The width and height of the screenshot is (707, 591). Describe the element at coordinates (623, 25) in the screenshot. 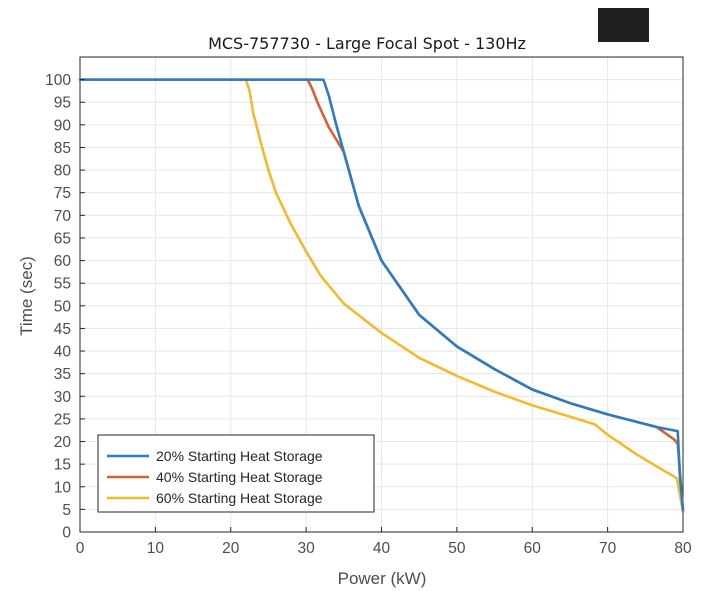

I see `corner-block` at that location.